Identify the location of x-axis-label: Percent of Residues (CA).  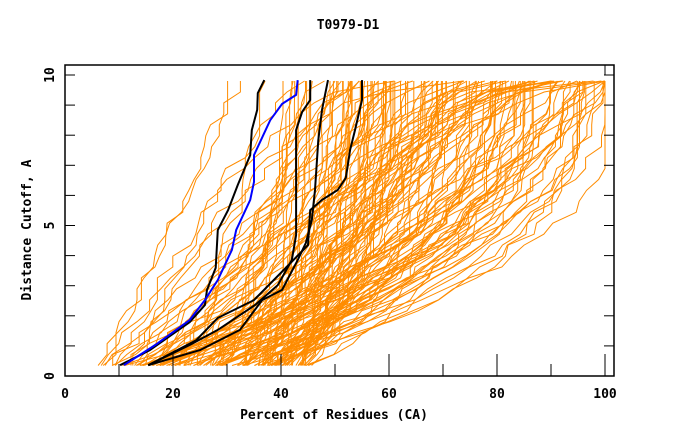
(334, 415).